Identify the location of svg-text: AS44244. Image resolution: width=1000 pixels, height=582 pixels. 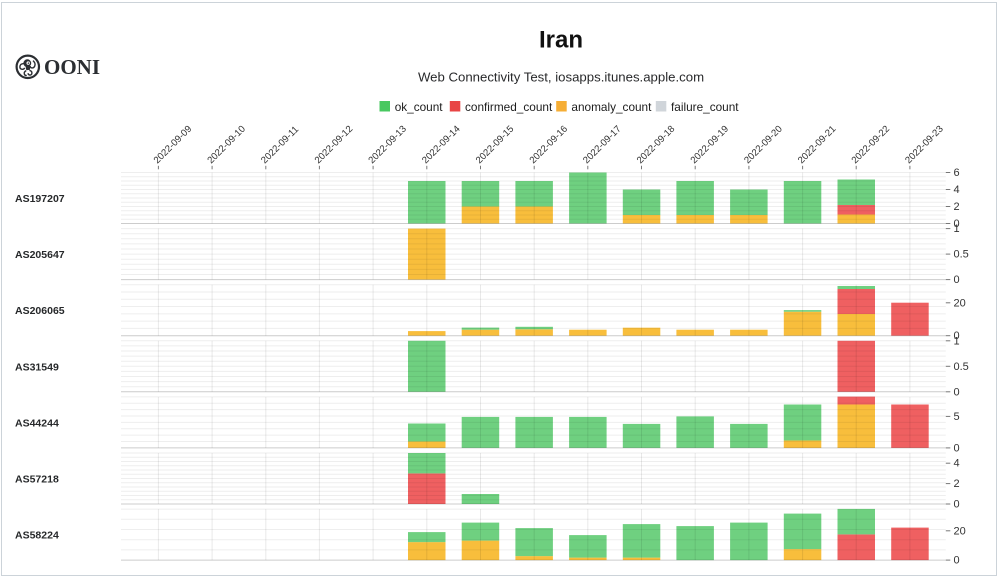
(37, 423).